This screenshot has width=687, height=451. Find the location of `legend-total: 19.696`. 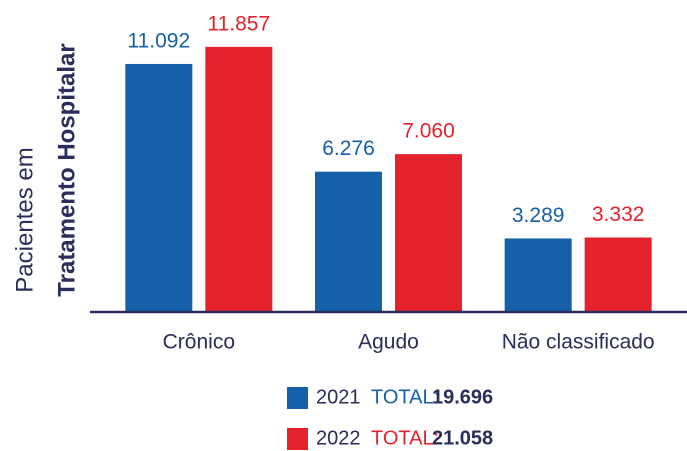

legend-total: 19.696 is located at coordinates (462, 397).